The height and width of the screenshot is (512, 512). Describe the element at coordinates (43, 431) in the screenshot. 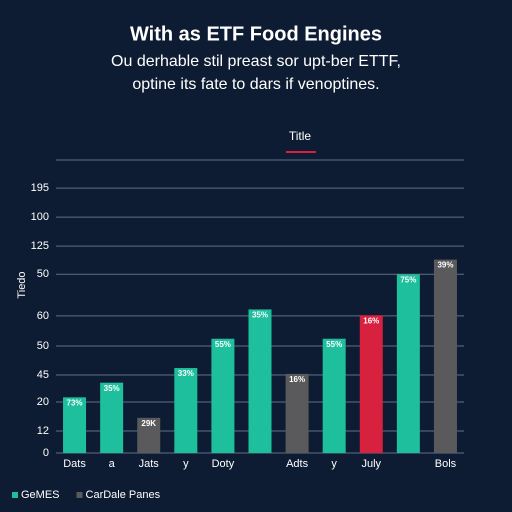

I see `y-tick-label: 12` at that location.